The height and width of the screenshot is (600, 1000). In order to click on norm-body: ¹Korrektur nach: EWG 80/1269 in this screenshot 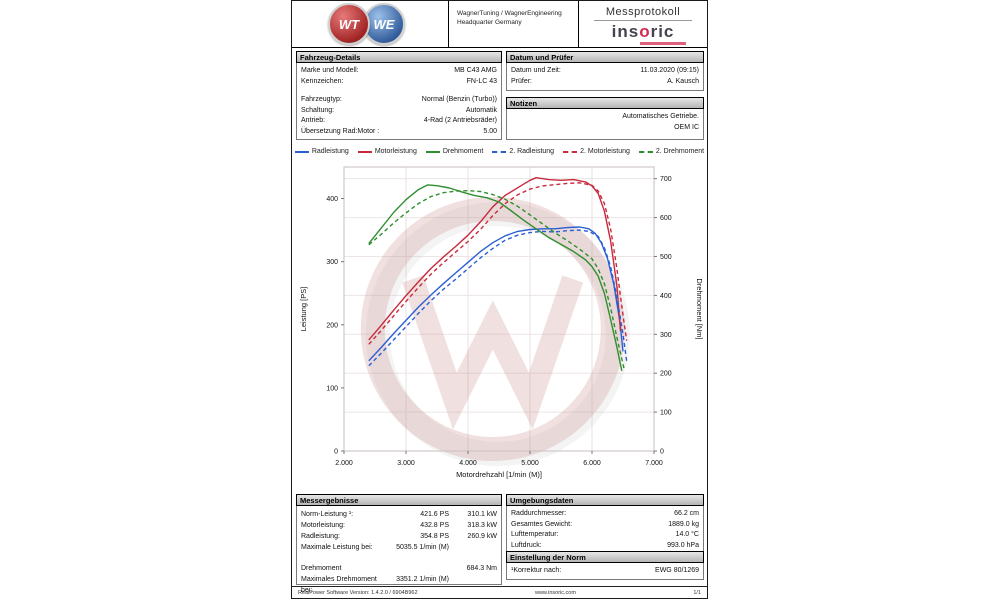, I will do `click(605, 571)`.